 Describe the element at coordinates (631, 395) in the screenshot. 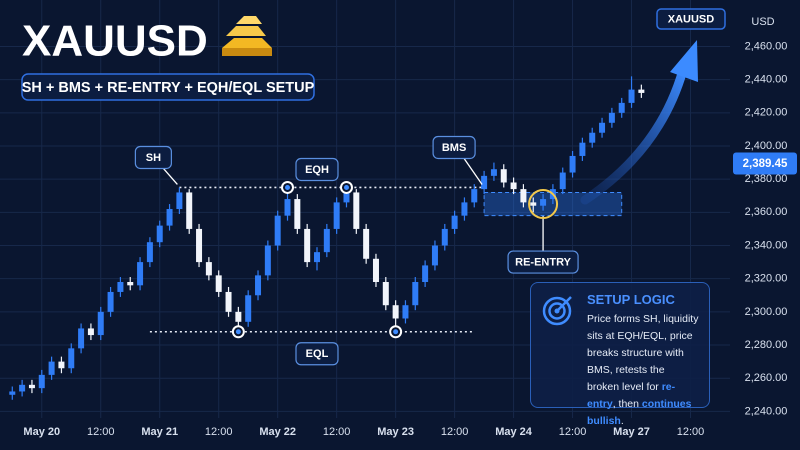

I see `highlight-text: re-entry` at that location.